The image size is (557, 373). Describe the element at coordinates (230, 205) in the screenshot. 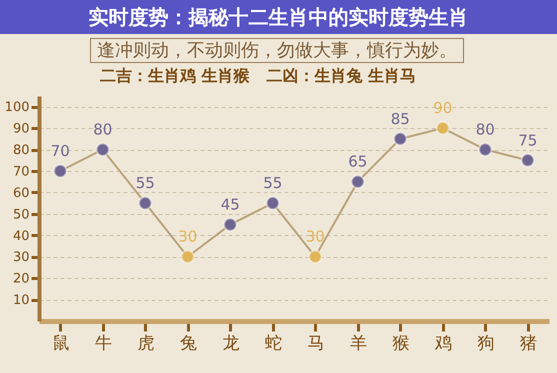

I see `data-label: 45` at that location.